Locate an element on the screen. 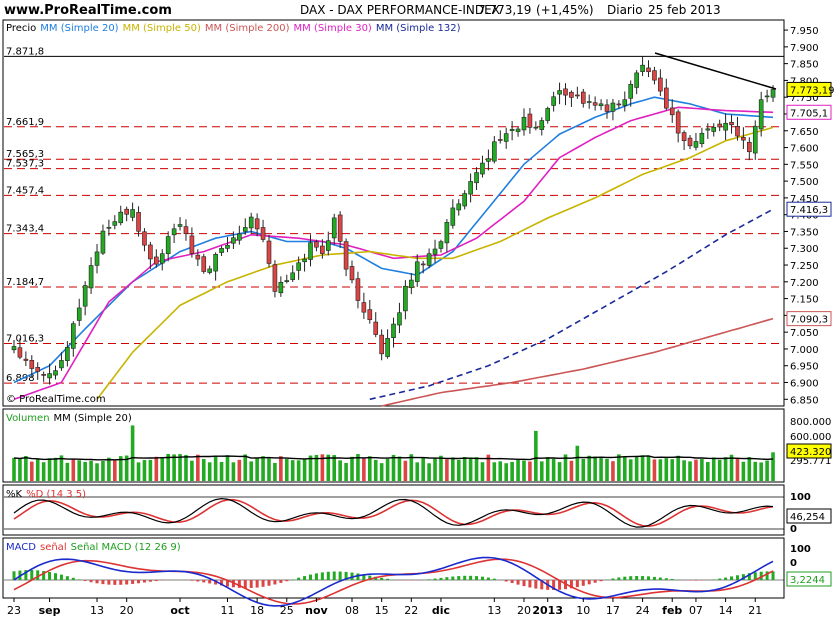  price-tick-label: 7.950 is located at coordinates (804, 31).